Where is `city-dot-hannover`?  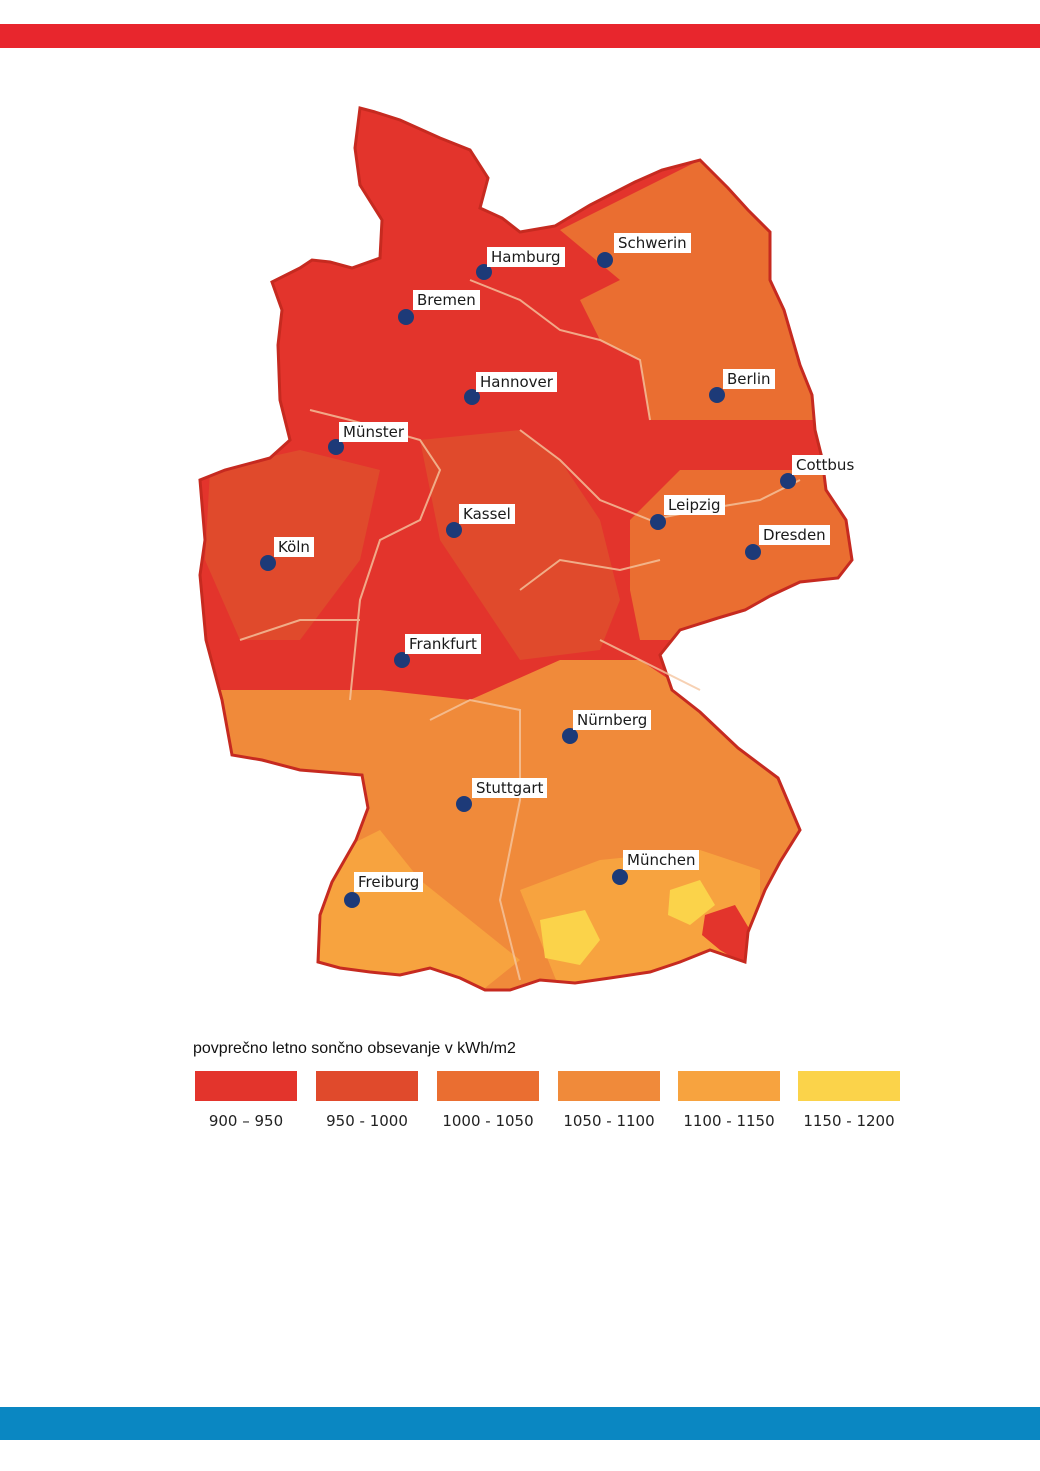 city-dot-hannover is located at coordinates (472, 397).